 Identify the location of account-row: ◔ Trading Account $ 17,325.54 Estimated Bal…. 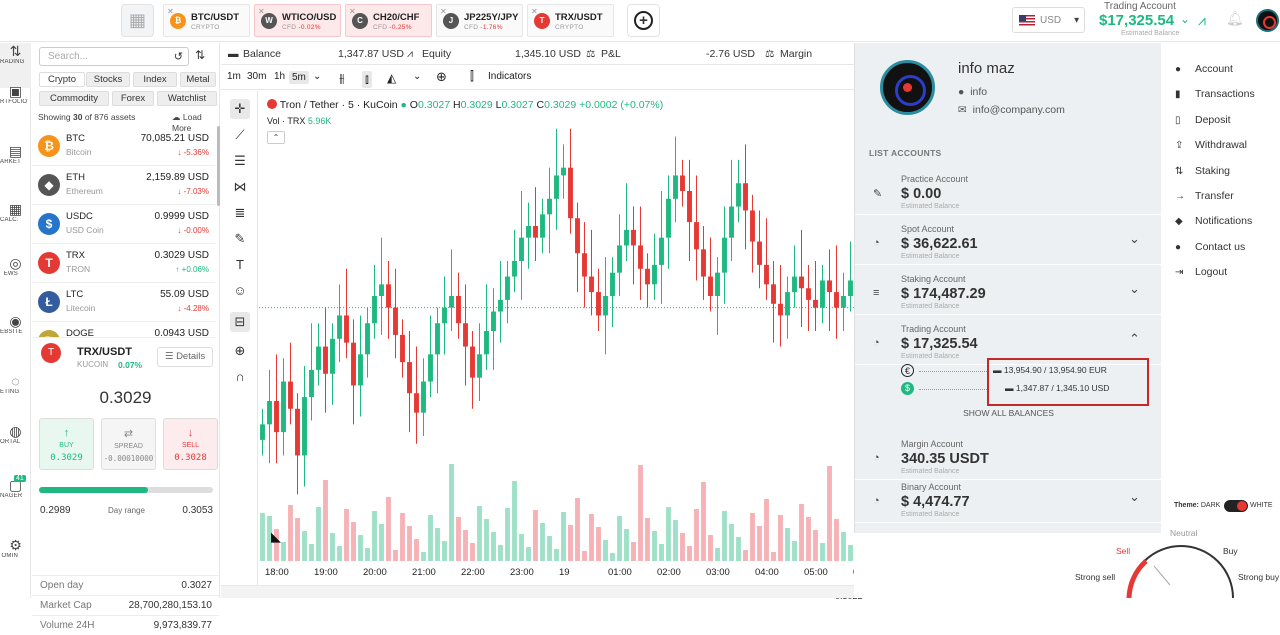
(1008, 340).